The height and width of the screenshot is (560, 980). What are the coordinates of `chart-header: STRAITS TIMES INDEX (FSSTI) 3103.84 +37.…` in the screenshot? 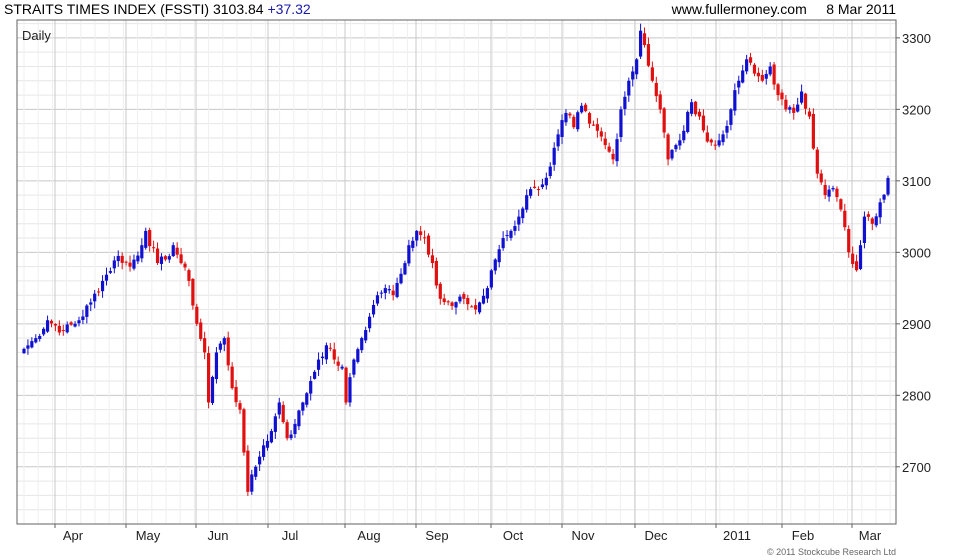 It's located at (490, 10).